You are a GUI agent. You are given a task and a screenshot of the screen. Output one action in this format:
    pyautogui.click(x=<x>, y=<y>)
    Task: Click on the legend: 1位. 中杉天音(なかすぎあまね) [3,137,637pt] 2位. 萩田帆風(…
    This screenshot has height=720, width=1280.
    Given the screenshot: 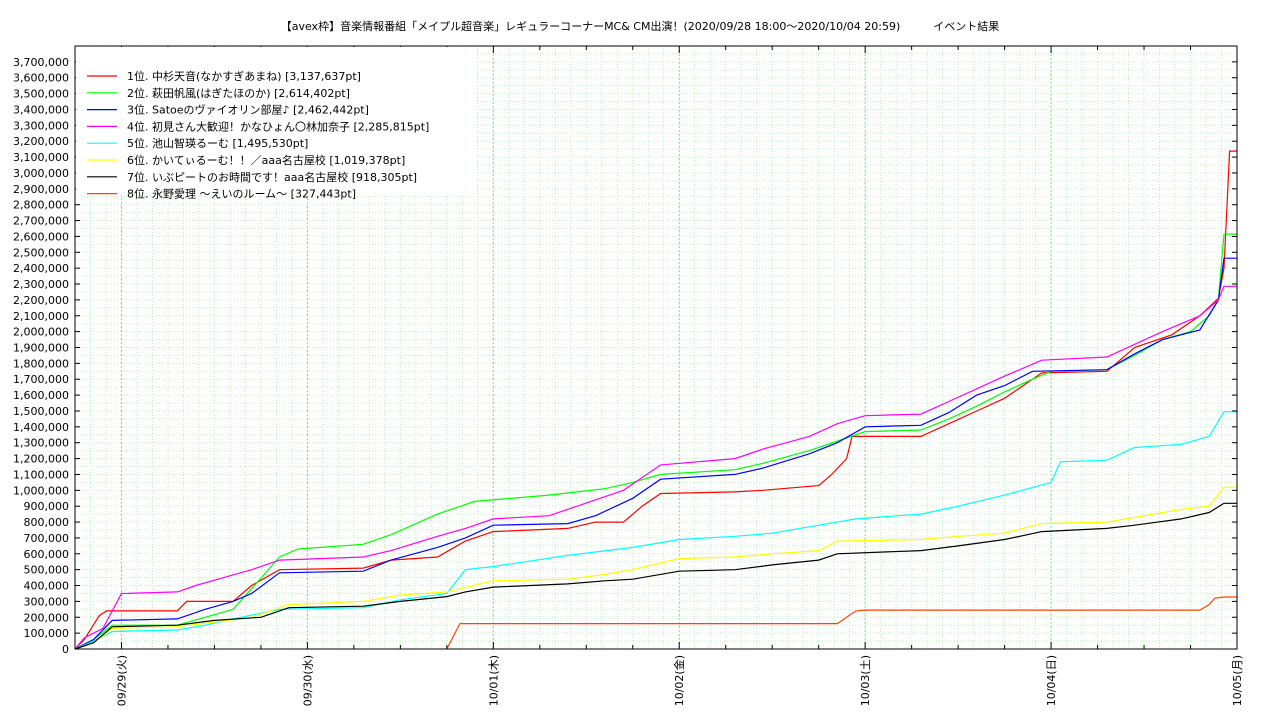 What is the action you would take?
    pyautogui.click(x=276, y=124)
    